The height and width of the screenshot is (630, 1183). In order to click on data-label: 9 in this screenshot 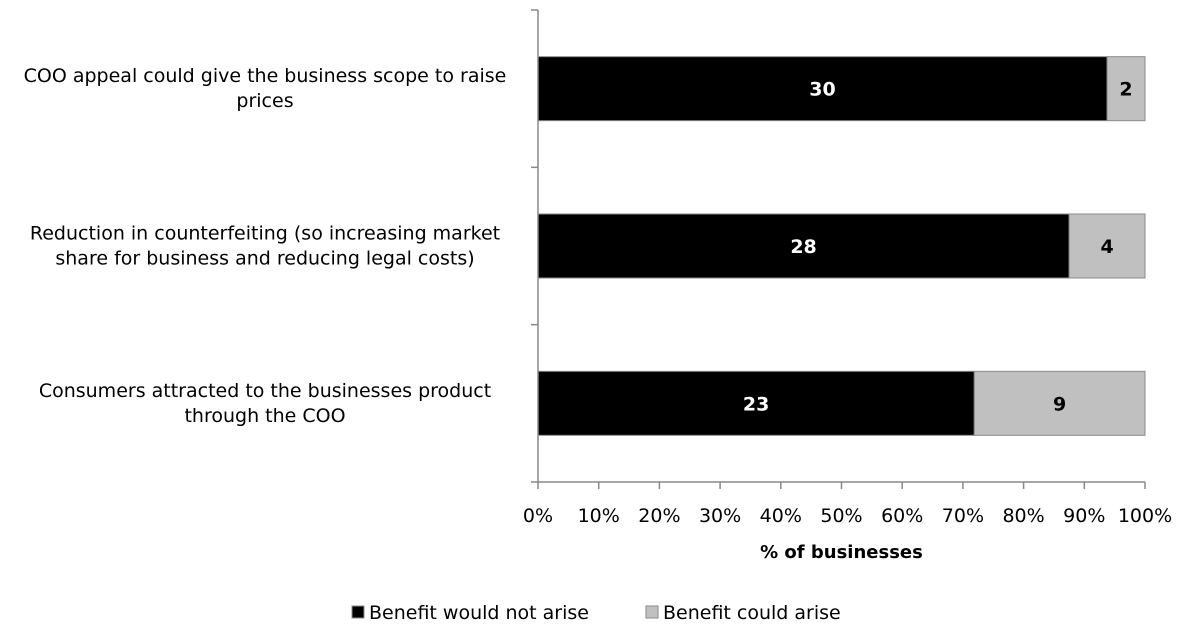, I will do `click(1059, 404)`.